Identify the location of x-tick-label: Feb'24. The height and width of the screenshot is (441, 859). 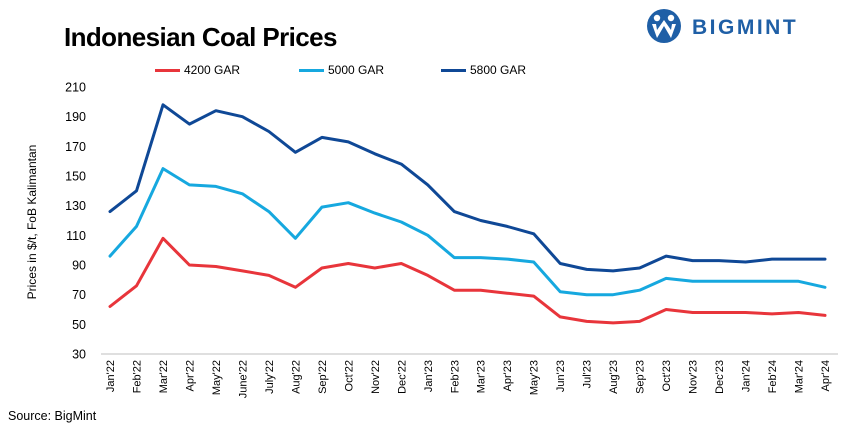
(773, 376).